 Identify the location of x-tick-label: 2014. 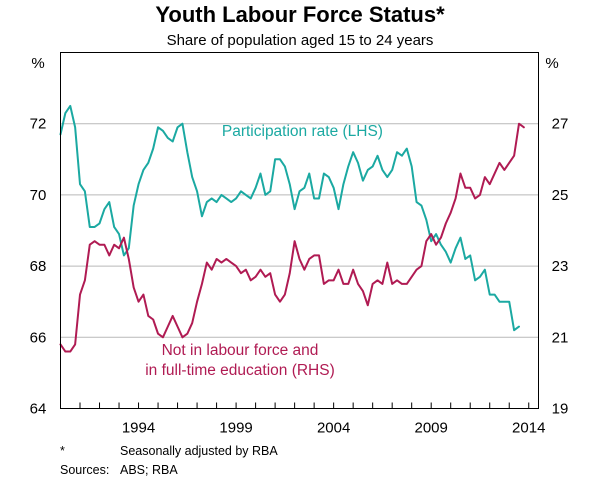
(528, 428).